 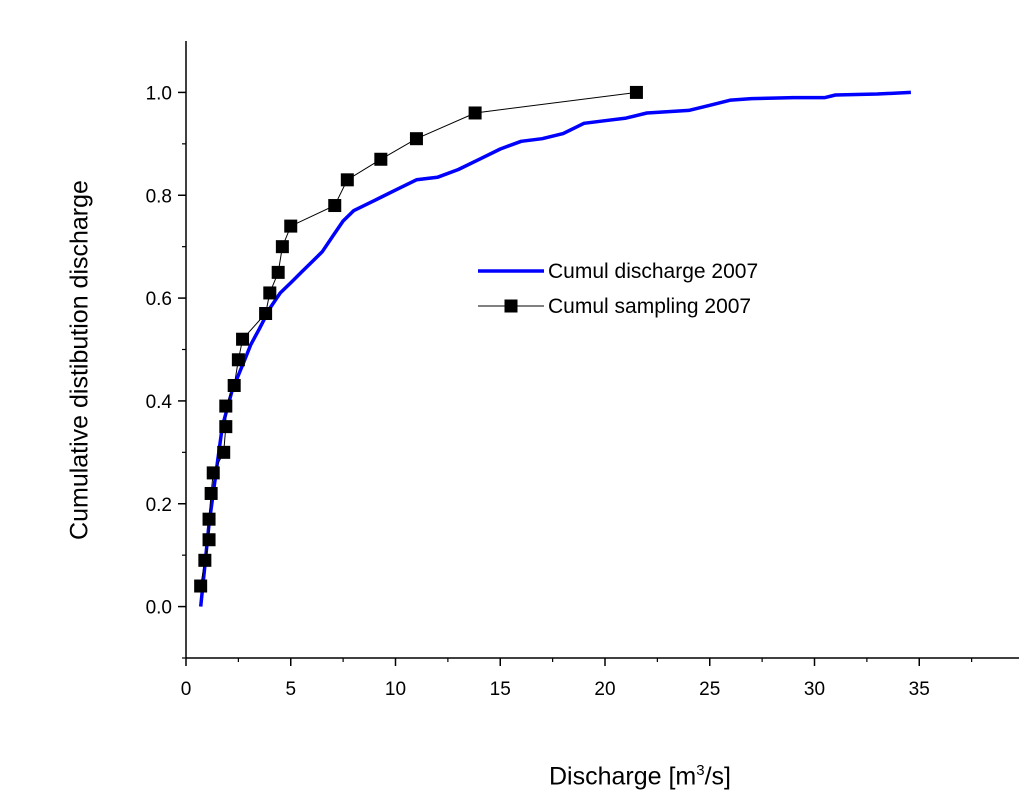 I want to click on x-tick-label: 15, so click(x=500, y=689).